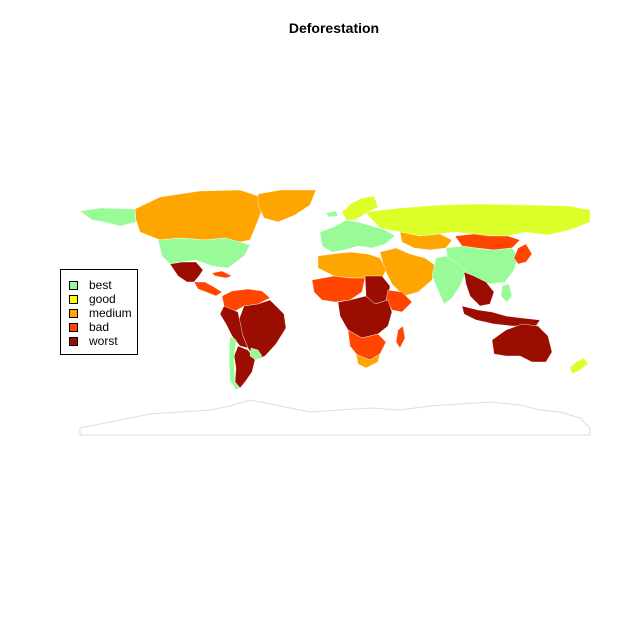 The image size is (640, 640). What do you see at coordinates (357, 236) in the screenshot?
I see `region-europe` at bounding box center [357, 236].